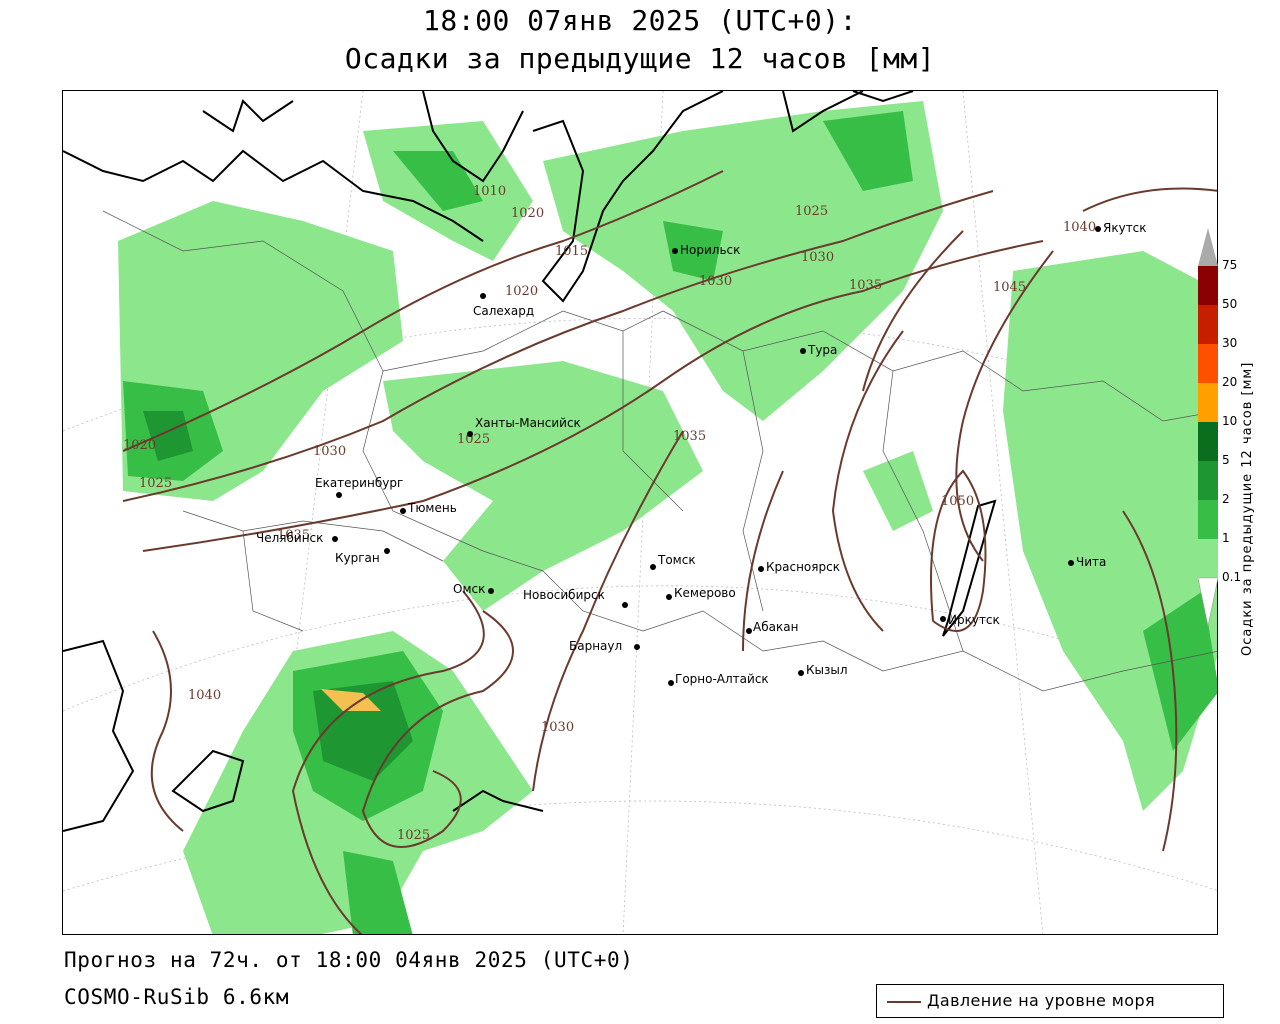 This screenshot has height=1024, width=1280. What do you see at coordinates (1041, 1000) in the screenshot?
I see `legend-label: Давление на уровне моря` at bounding box center [1041, 1000].